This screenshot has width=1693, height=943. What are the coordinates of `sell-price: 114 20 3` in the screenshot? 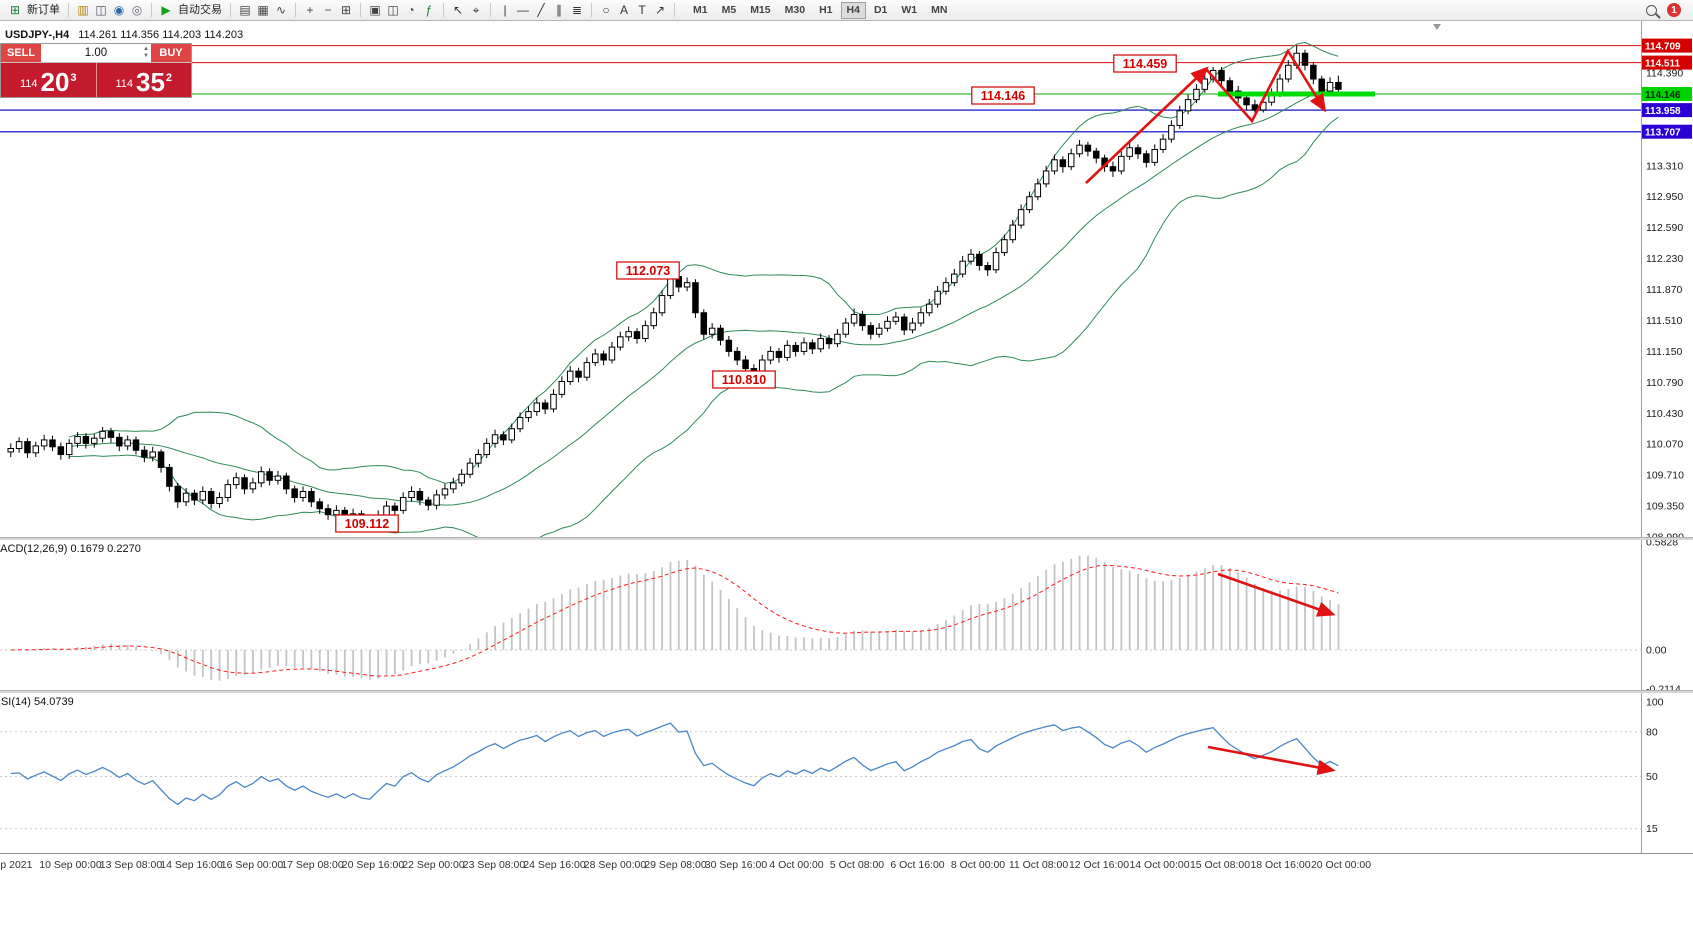 It's located at (48, 80).